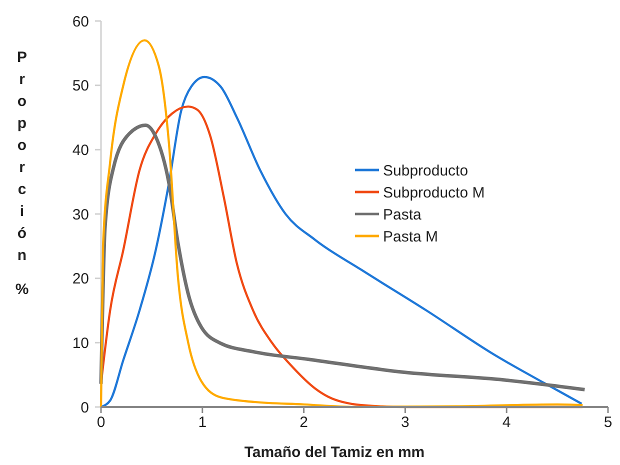 The height and width of the screenshot is (465, 620). Describe the element at coordinates (80, 150) in the screenshot. I see `y-tick-label: 40` at that location.